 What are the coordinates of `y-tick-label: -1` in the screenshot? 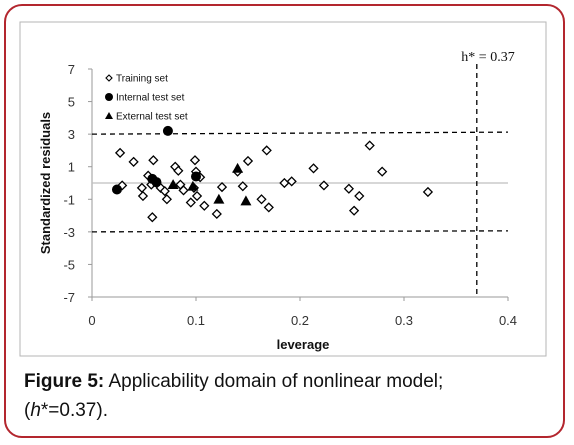 It's located at (69, 199).